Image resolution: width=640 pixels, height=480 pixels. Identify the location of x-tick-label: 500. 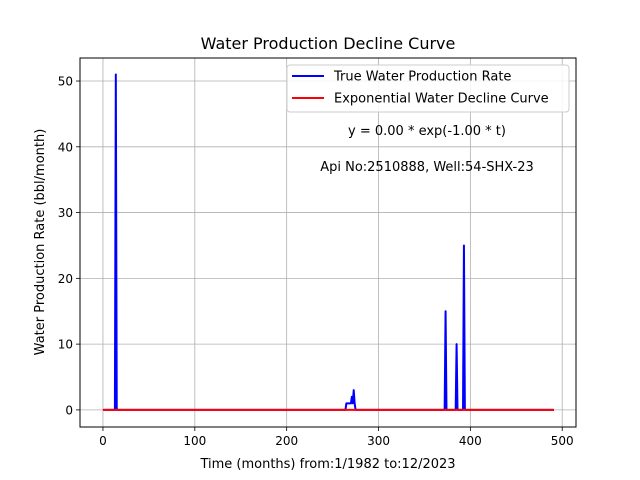
(562, 441).